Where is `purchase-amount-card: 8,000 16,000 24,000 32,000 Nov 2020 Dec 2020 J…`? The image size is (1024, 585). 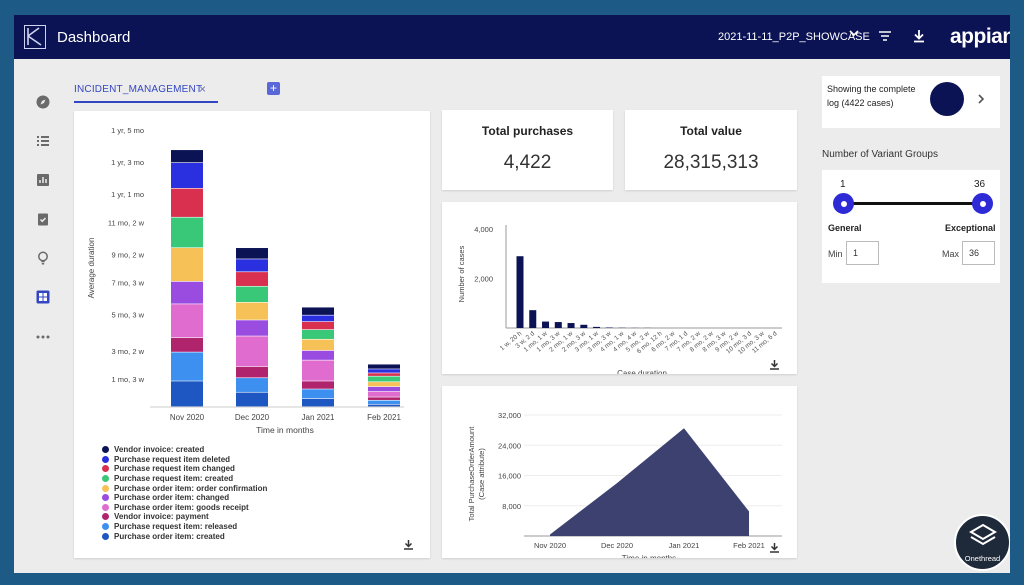 purchase-amount-card: 8,000 16,000 24,000 32,000 Nov 2020 Dec 2020 J… is located at coordinates (619, 472).